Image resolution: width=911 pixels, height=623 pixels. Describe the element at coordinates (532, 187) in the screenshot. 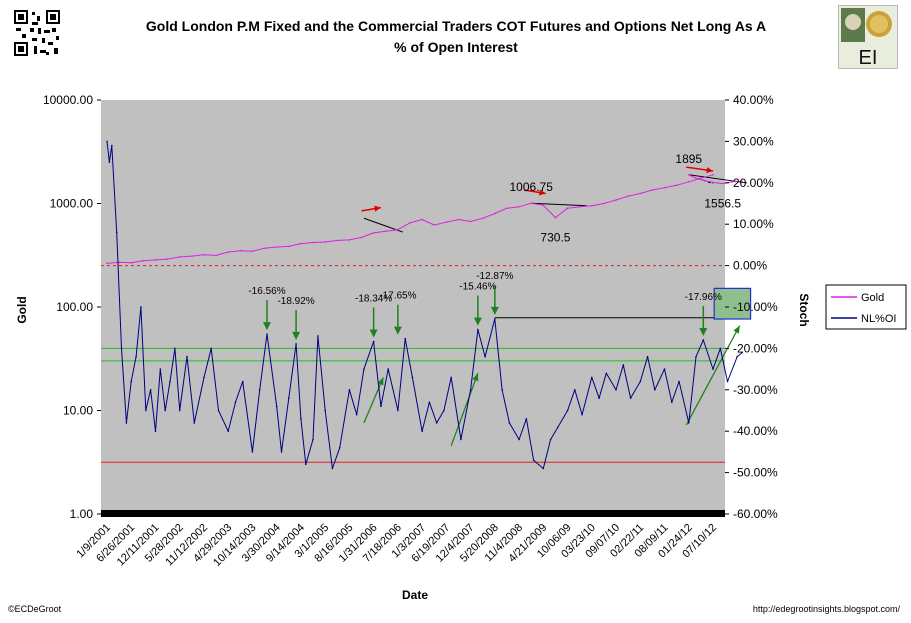

I see `annotation-label-1: 1006.75` at that location.